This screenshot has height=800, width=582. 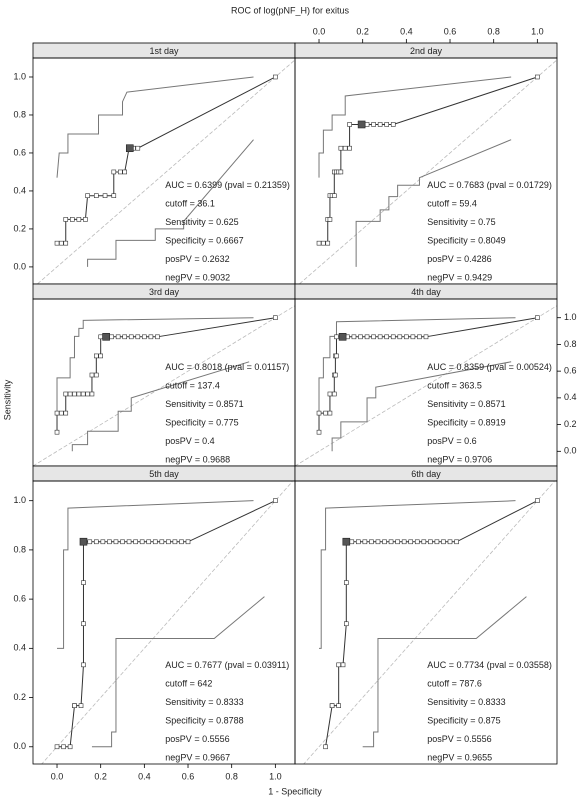 What do you see at coordinates (459, 757) in the screenshot?
I see `stat-text: negPV = 0.9655` at bounding box center [459, 757].